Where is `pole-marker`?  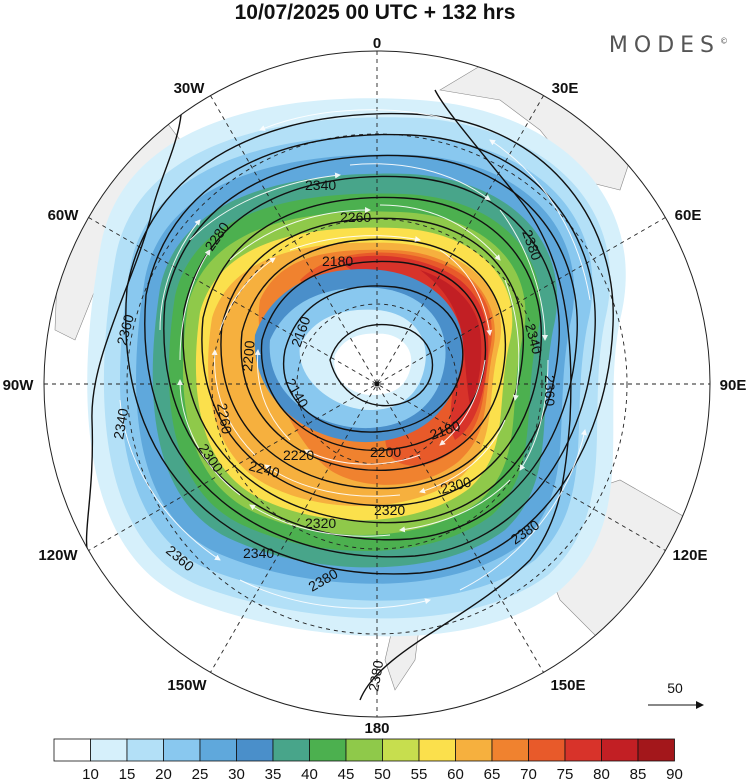 pole-marker is located at coordinates (377, 384).